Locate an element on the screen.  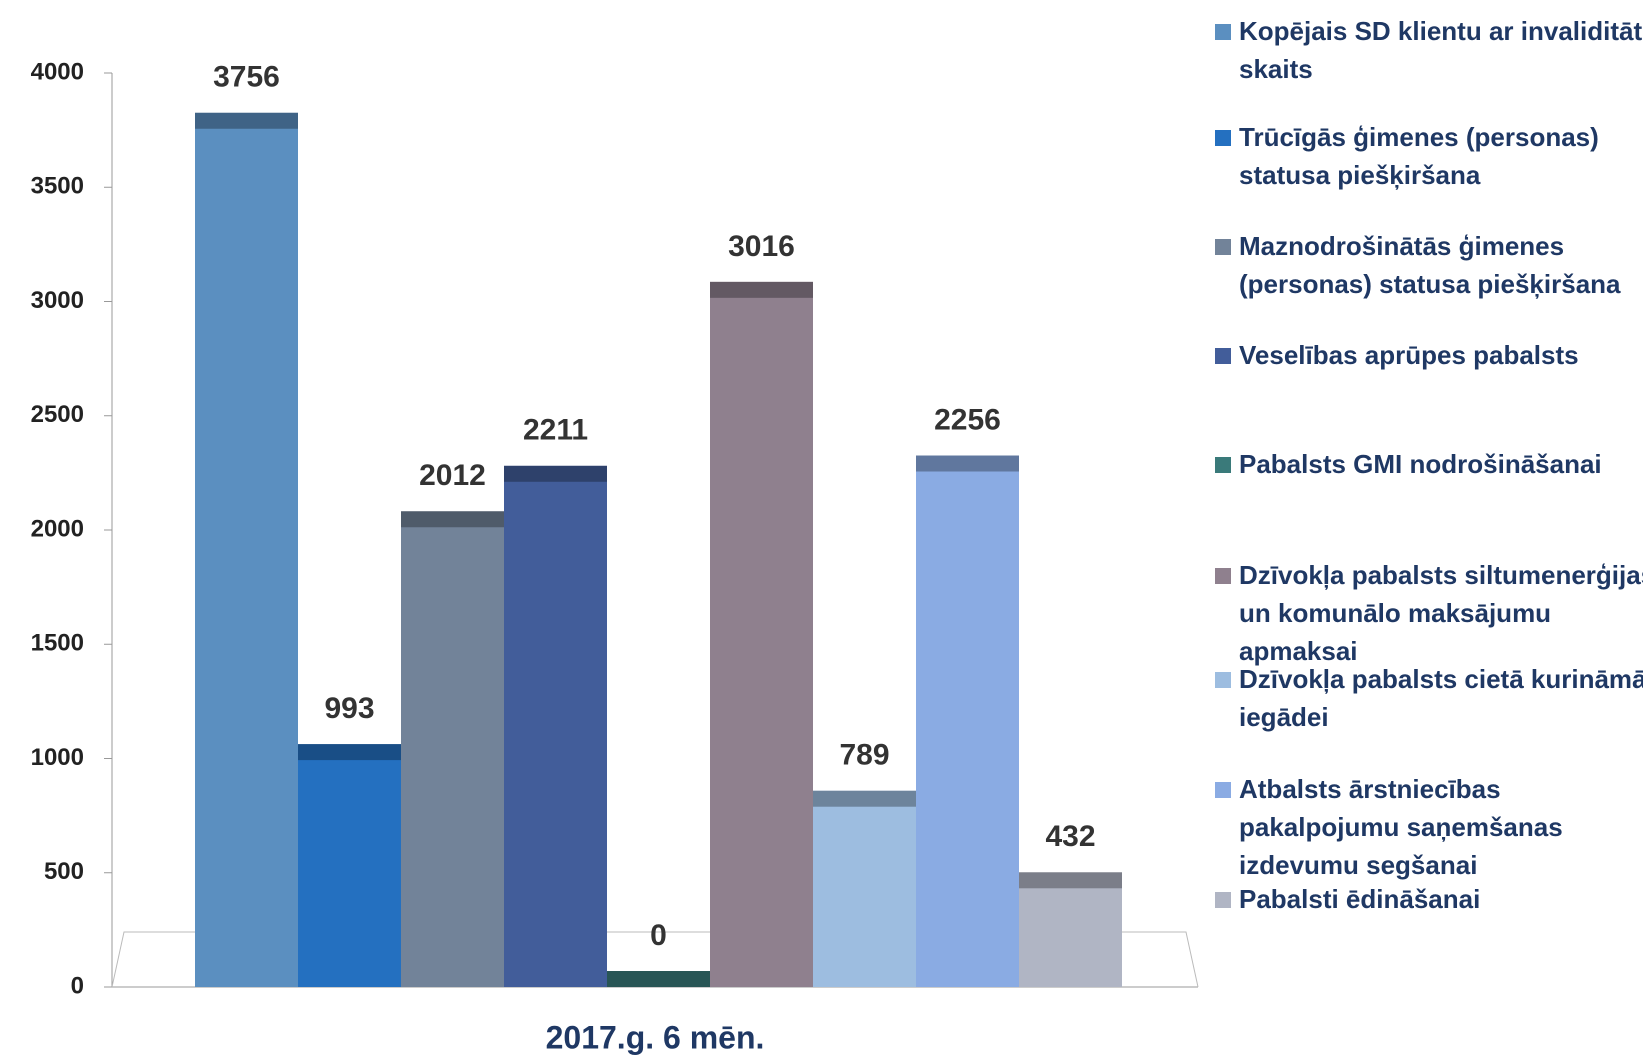
y-tick-label: 3000 is located at coordinates (57, 300).